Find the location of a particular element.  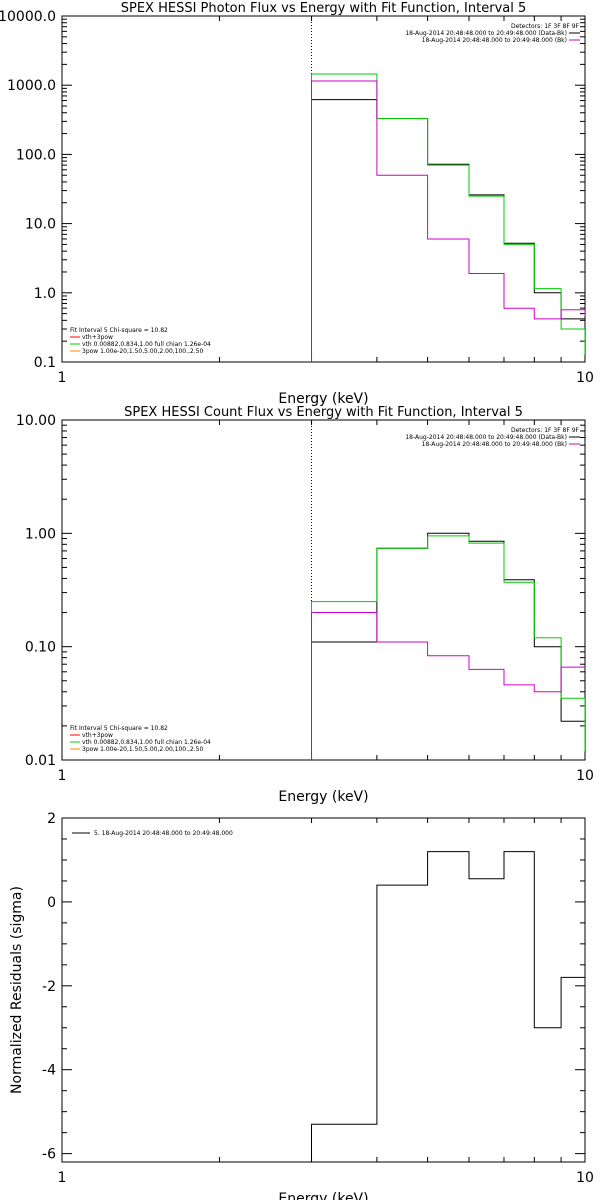

y-tick-label: 0.01 is located at coordinates (40, 761).